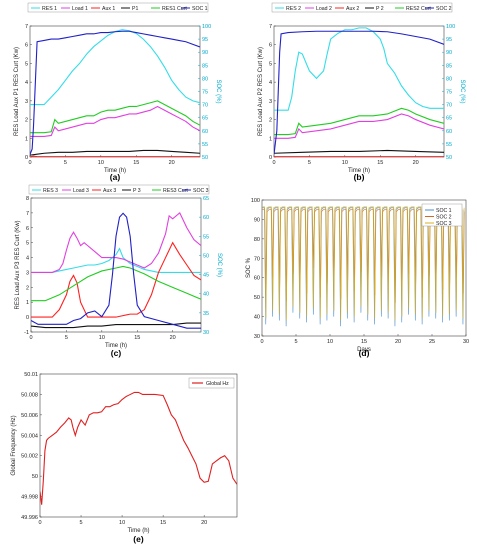 Image resolution: width=477 pixels, height=550 pixels. I want to click on y-axis-label: RES Load Aux P2 RES Curt (Kw), so click(261, 91).